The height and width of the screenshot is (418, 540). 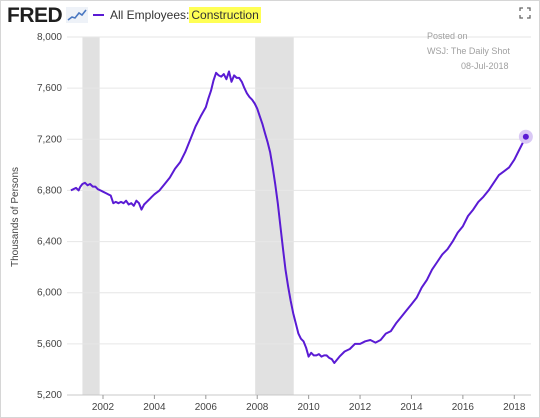 What do you see at coordinates (270, 15) in the screenshot?
I see `chart-header: FRED All Employees: Construction` at bounding box center [270, 15].